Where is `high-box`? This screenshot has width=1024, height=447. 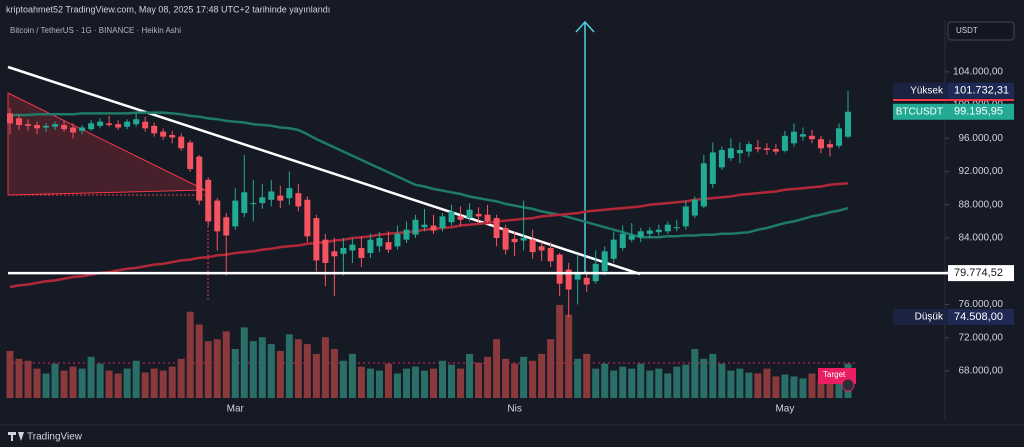 high-box is located at coordinates (981, 90).